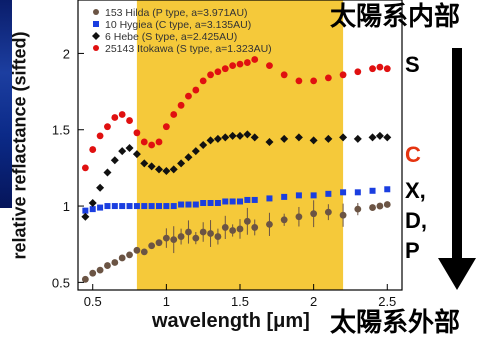  I want to click on class-label-x: X,, so click(415, 190).